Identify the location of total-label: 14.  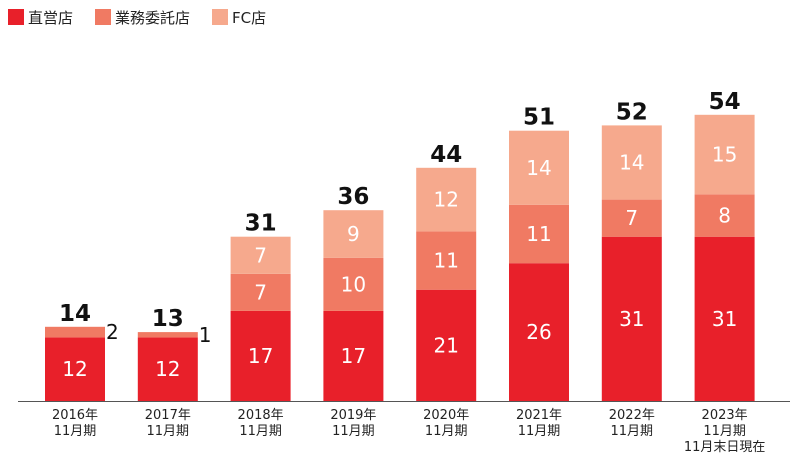
(75, 314).